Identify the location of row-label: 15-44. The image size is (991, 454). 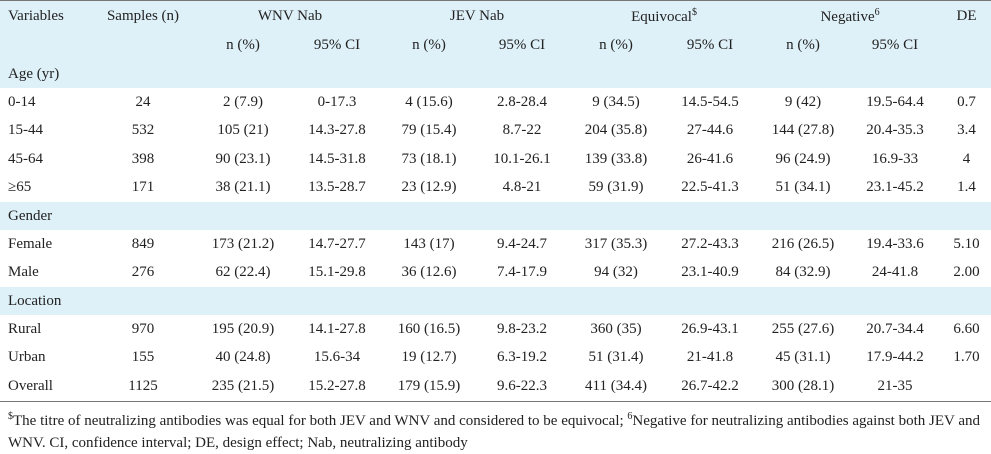
(25, 130).